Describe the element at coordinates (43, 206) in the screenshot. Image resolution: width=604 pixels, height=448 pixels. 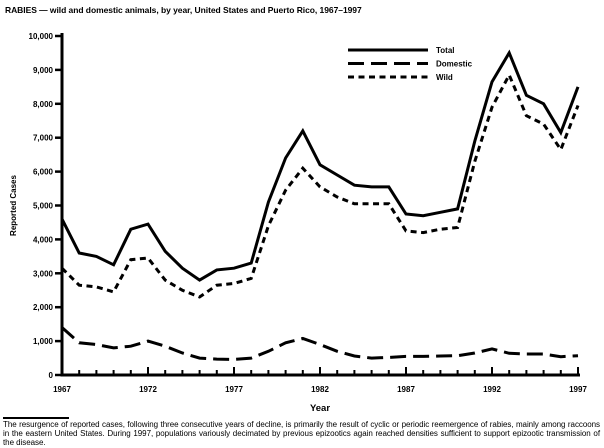
I see `y-tick-label: 5,000` at that location.